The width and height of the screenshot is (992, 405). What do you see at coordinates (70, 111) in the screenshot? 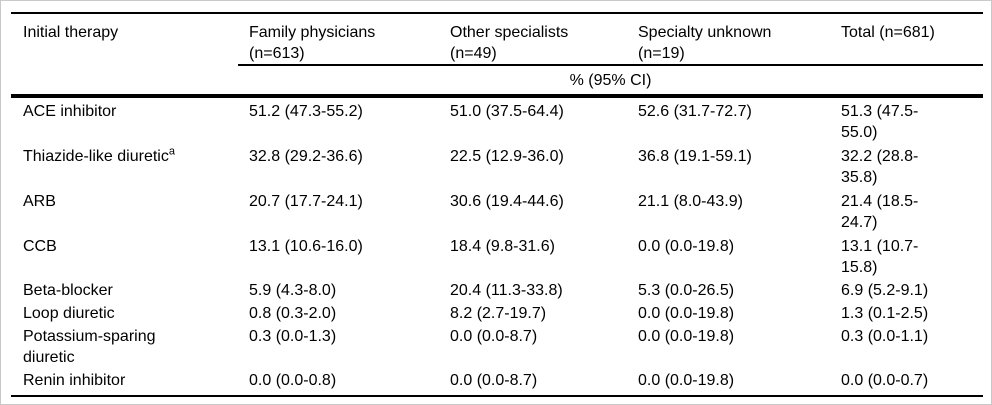
I see `therapy-label: ACE inhibitor` at bounding box center [70, 111].